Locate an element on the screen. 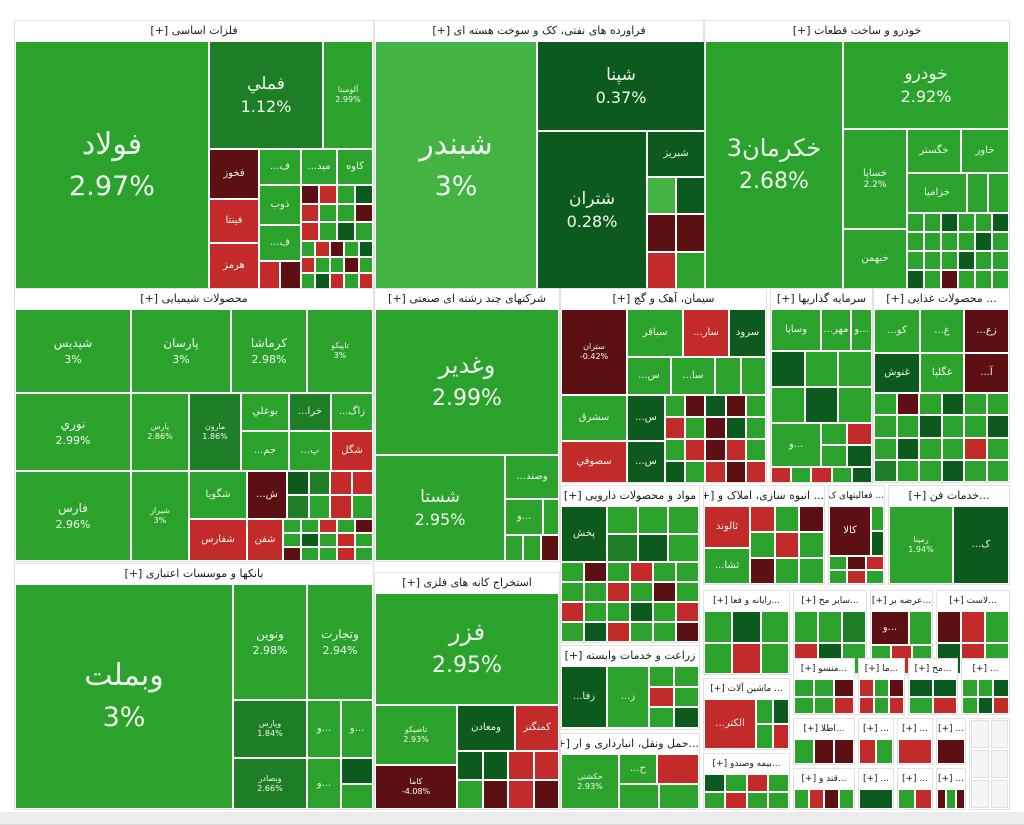  treemap-tile: ...و is located at coordinates (357, 729).